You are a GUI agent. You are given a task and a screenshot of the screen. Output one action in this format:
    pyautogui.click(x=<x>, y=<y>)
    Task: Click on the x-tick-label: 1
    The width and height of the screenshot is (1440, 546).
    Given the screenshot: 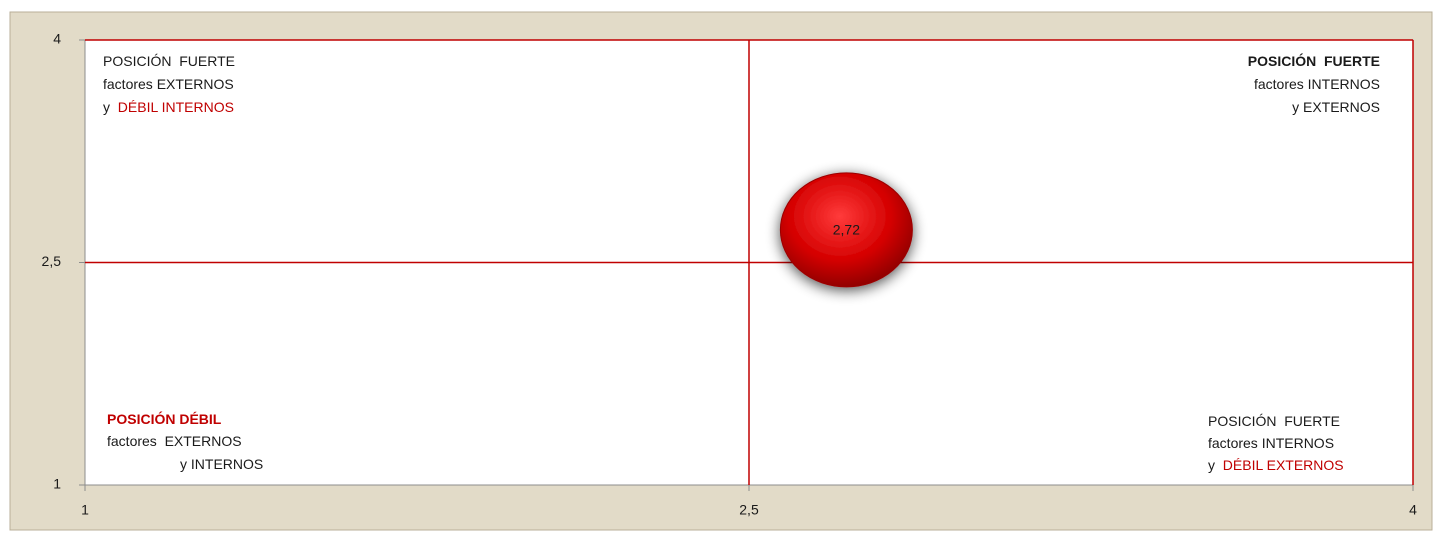 What is the action you would take?
    pyautogui.click(x=85, y=510)
    